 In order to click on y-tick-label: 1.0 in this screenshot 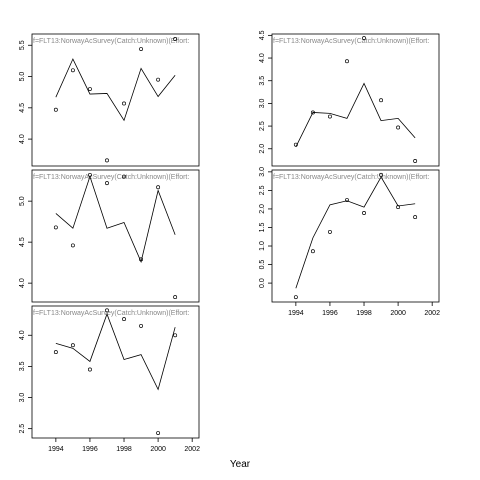, I will do `click(262, 246)`.